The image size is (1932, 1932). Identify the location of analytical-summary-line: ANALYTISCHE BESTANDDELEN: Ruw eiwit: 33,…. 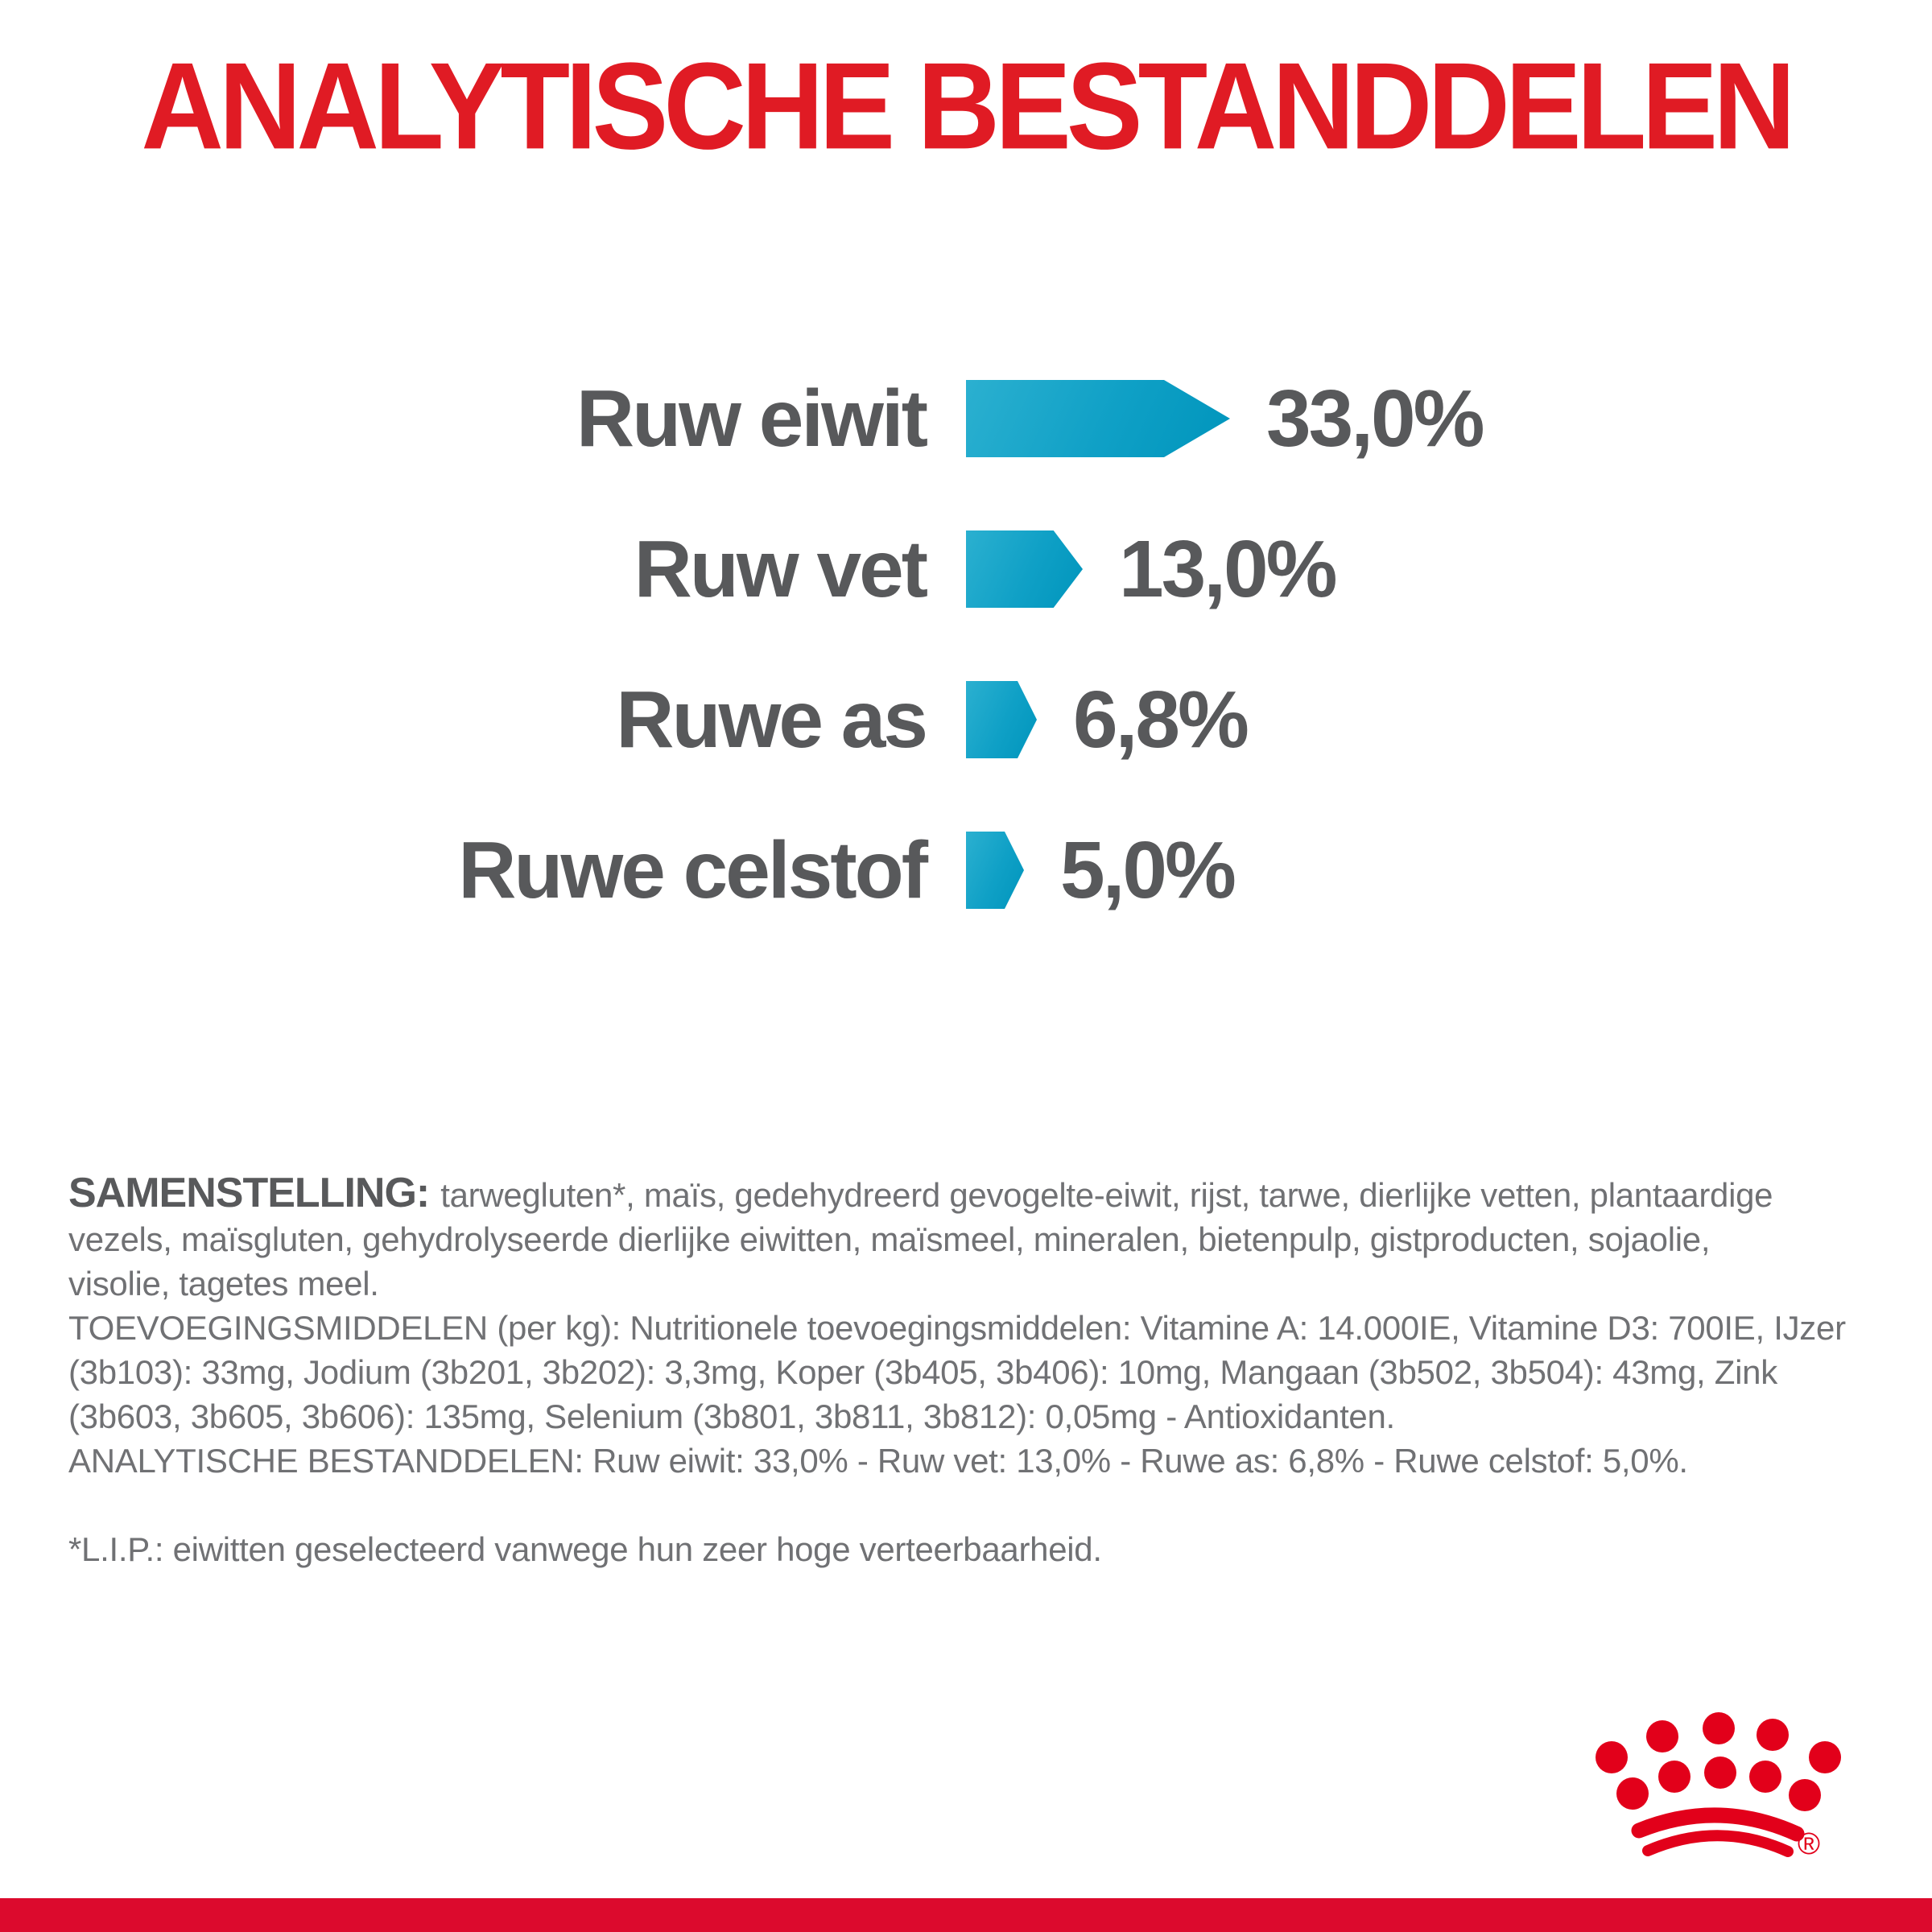
(878, 1461).